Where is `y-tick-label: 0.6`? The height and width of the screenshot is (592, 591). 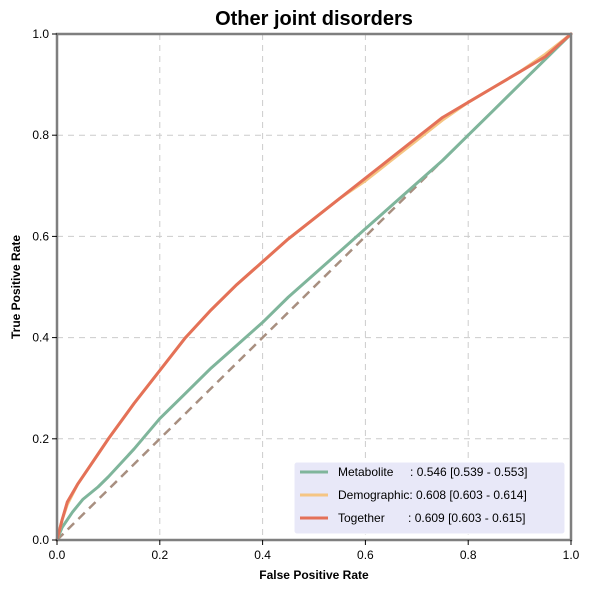 y-tick-label: 0.6 is located at coordinates (40, 236).